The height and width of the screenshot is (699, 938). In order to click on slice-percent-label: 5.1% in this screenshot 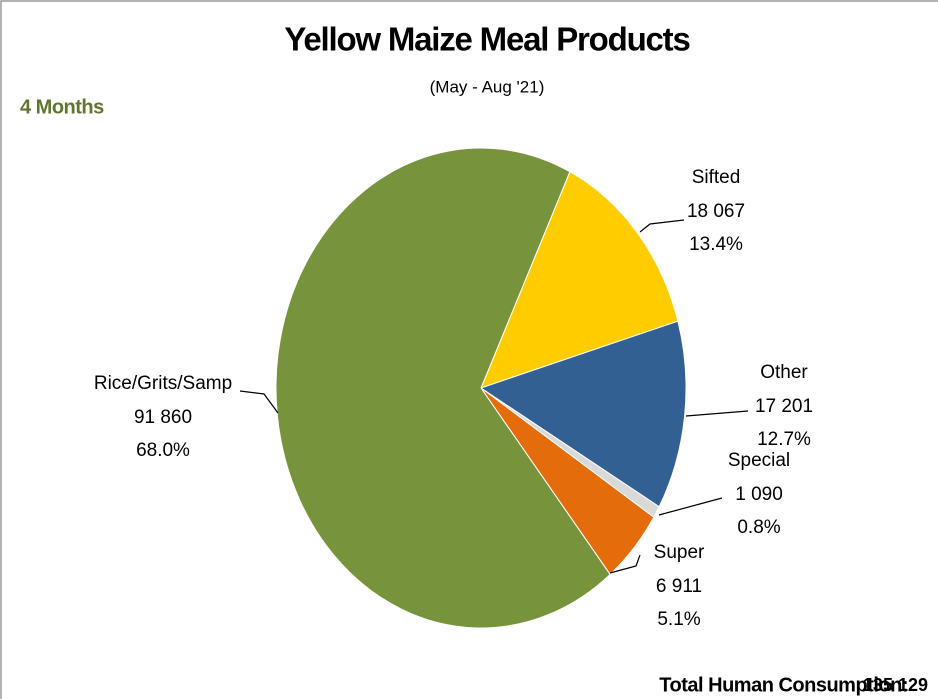, I will do `click(678, 619)`.